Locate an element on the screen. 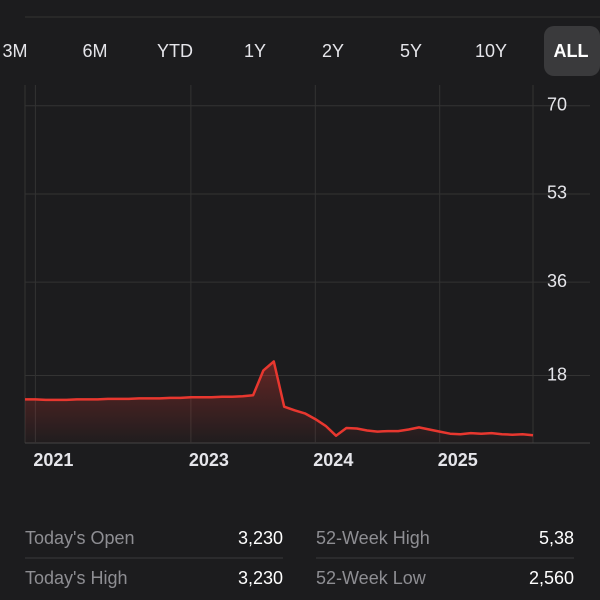  y-tick-label: 36 is located at coordinates (557, 281).